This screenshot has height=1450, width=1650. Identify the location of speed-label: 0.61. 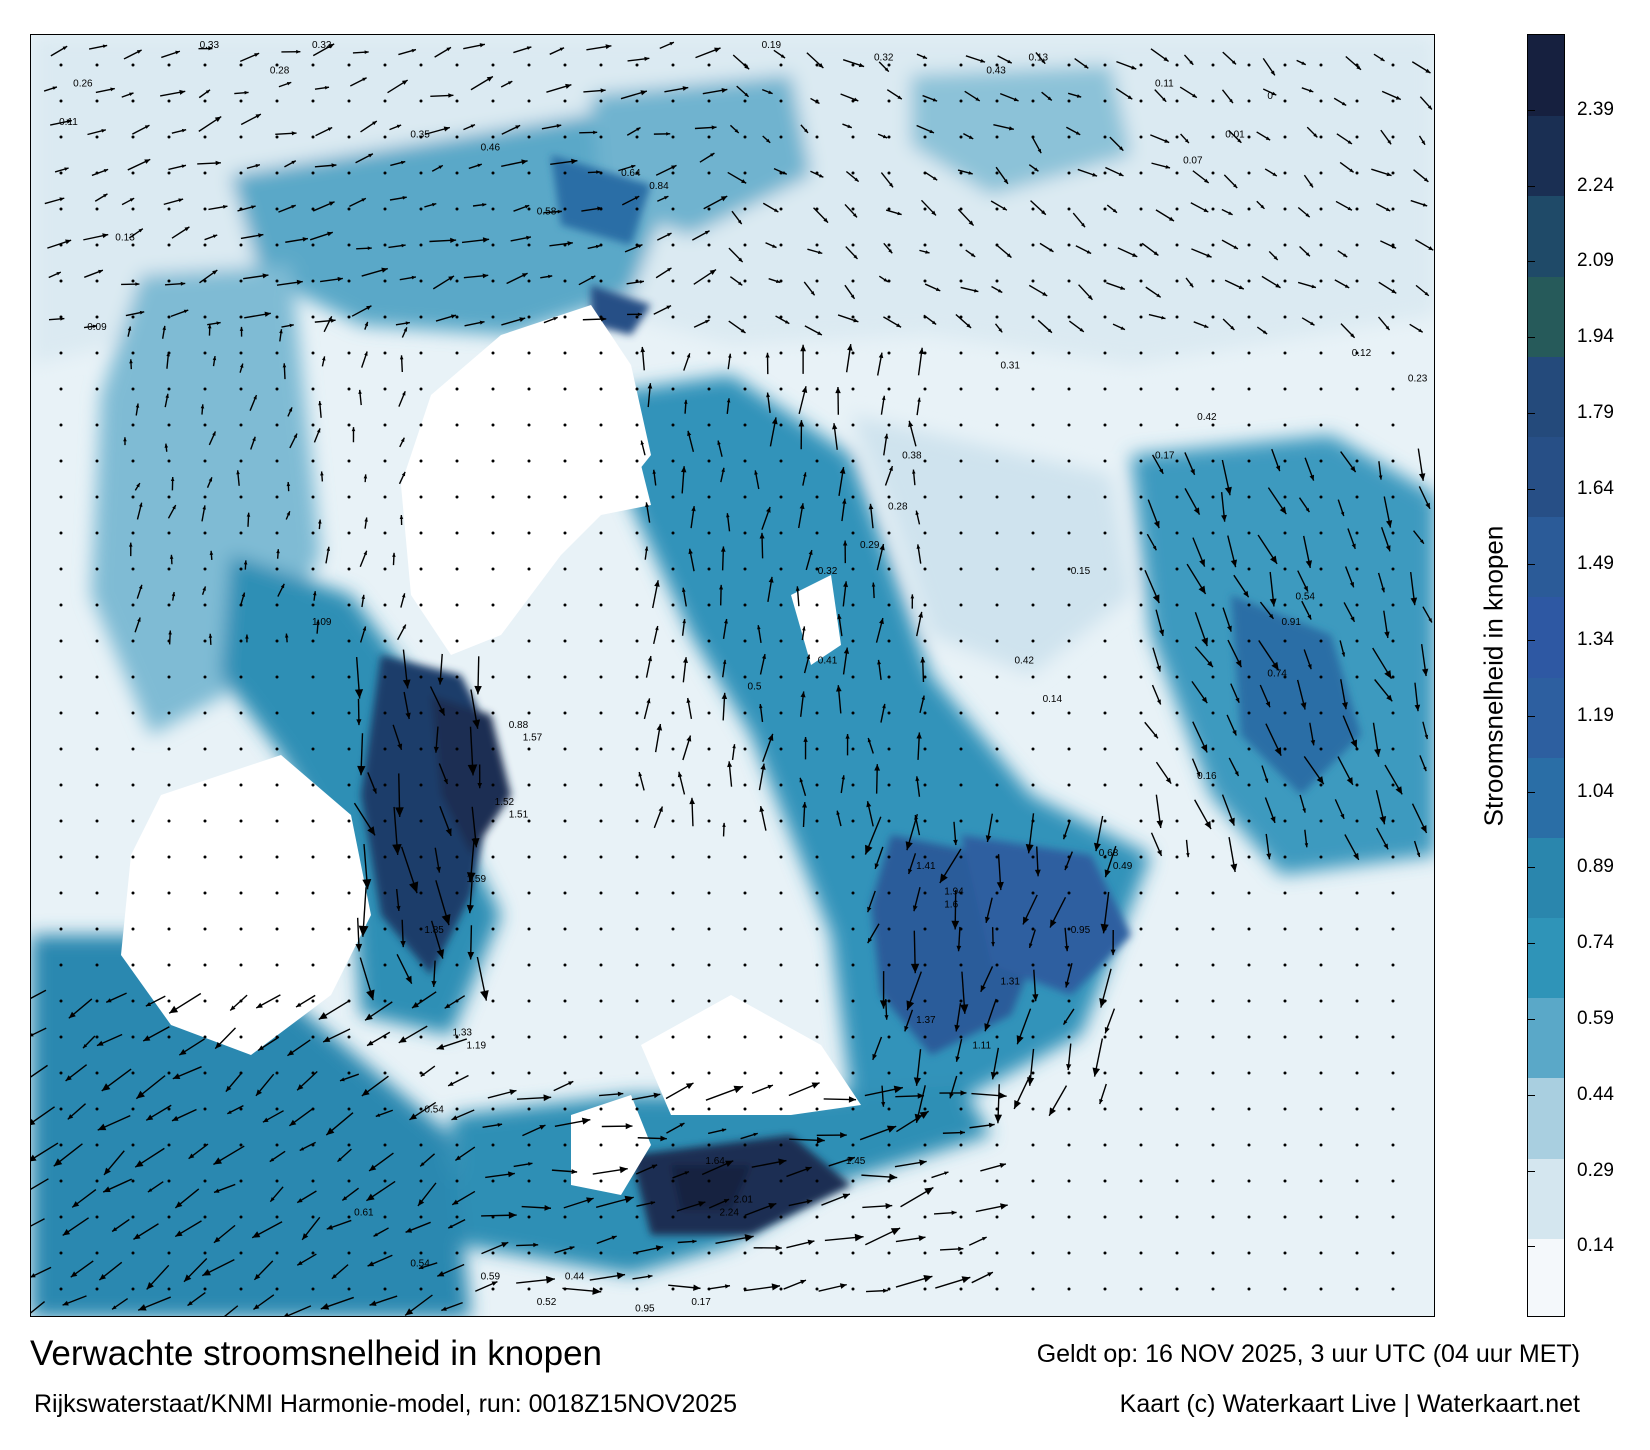
(364, 1212).